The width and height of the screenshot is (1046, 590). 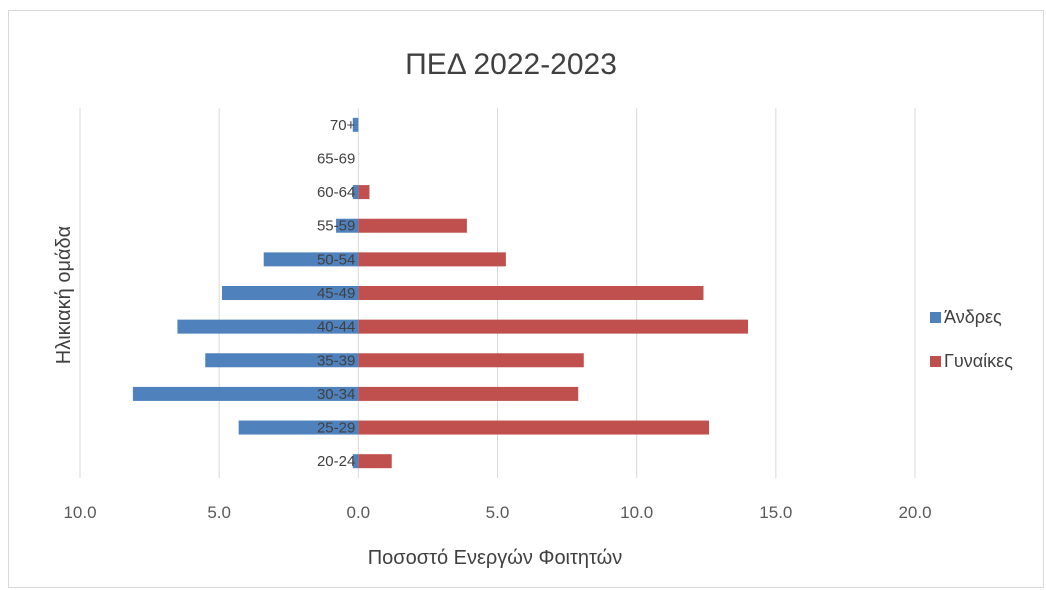 I want to click on legend-label-1: Γυναίκες, so click(x=978, y=361).